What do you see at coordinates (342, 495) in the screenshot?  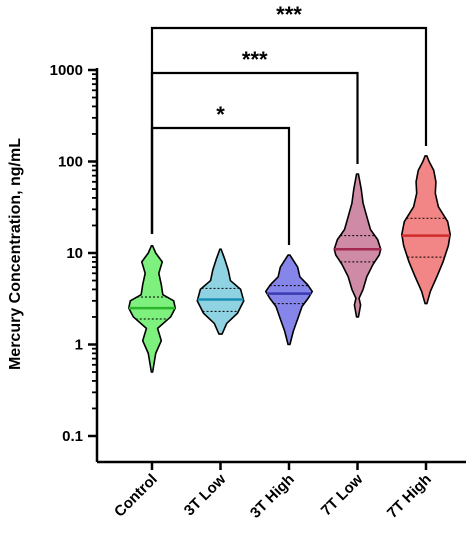 I see `x-tick-label: 7T Low` at bounding box center [342, 495].